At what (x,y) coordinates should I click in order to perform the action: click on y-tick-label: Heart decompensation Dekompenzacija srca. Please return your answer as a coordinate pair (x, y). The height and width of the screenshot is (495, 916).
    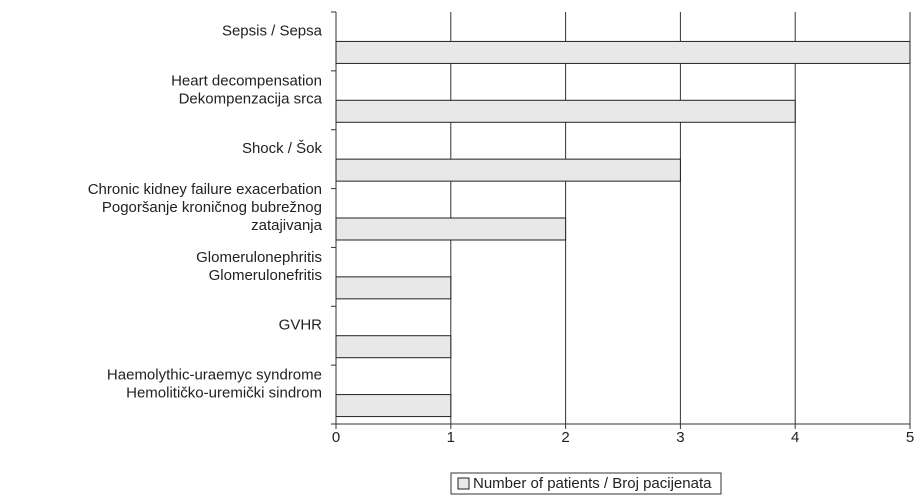
    Looking at the image, I should click on (247, 89).